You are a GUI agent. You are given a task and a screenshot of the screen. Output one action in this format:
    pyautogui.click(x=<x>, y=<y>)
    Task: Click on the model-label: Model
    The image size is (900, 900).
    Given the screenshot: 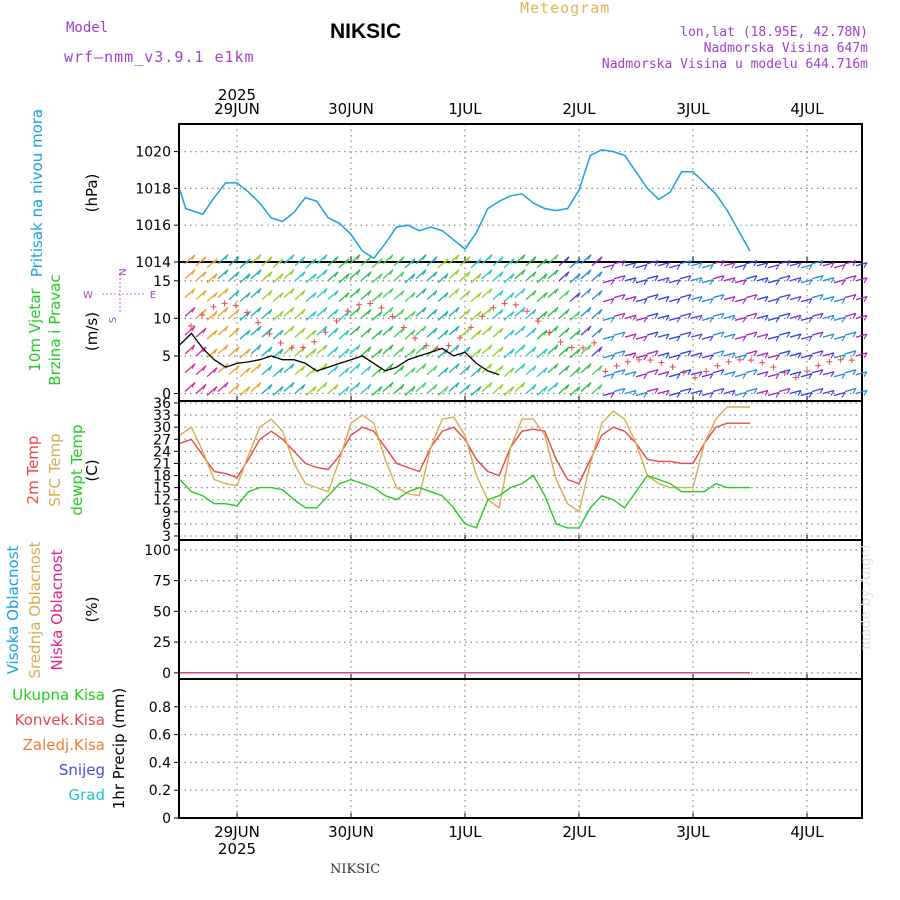 What is the action you would take?
    pyautogui.click(x=87, y=28)
    